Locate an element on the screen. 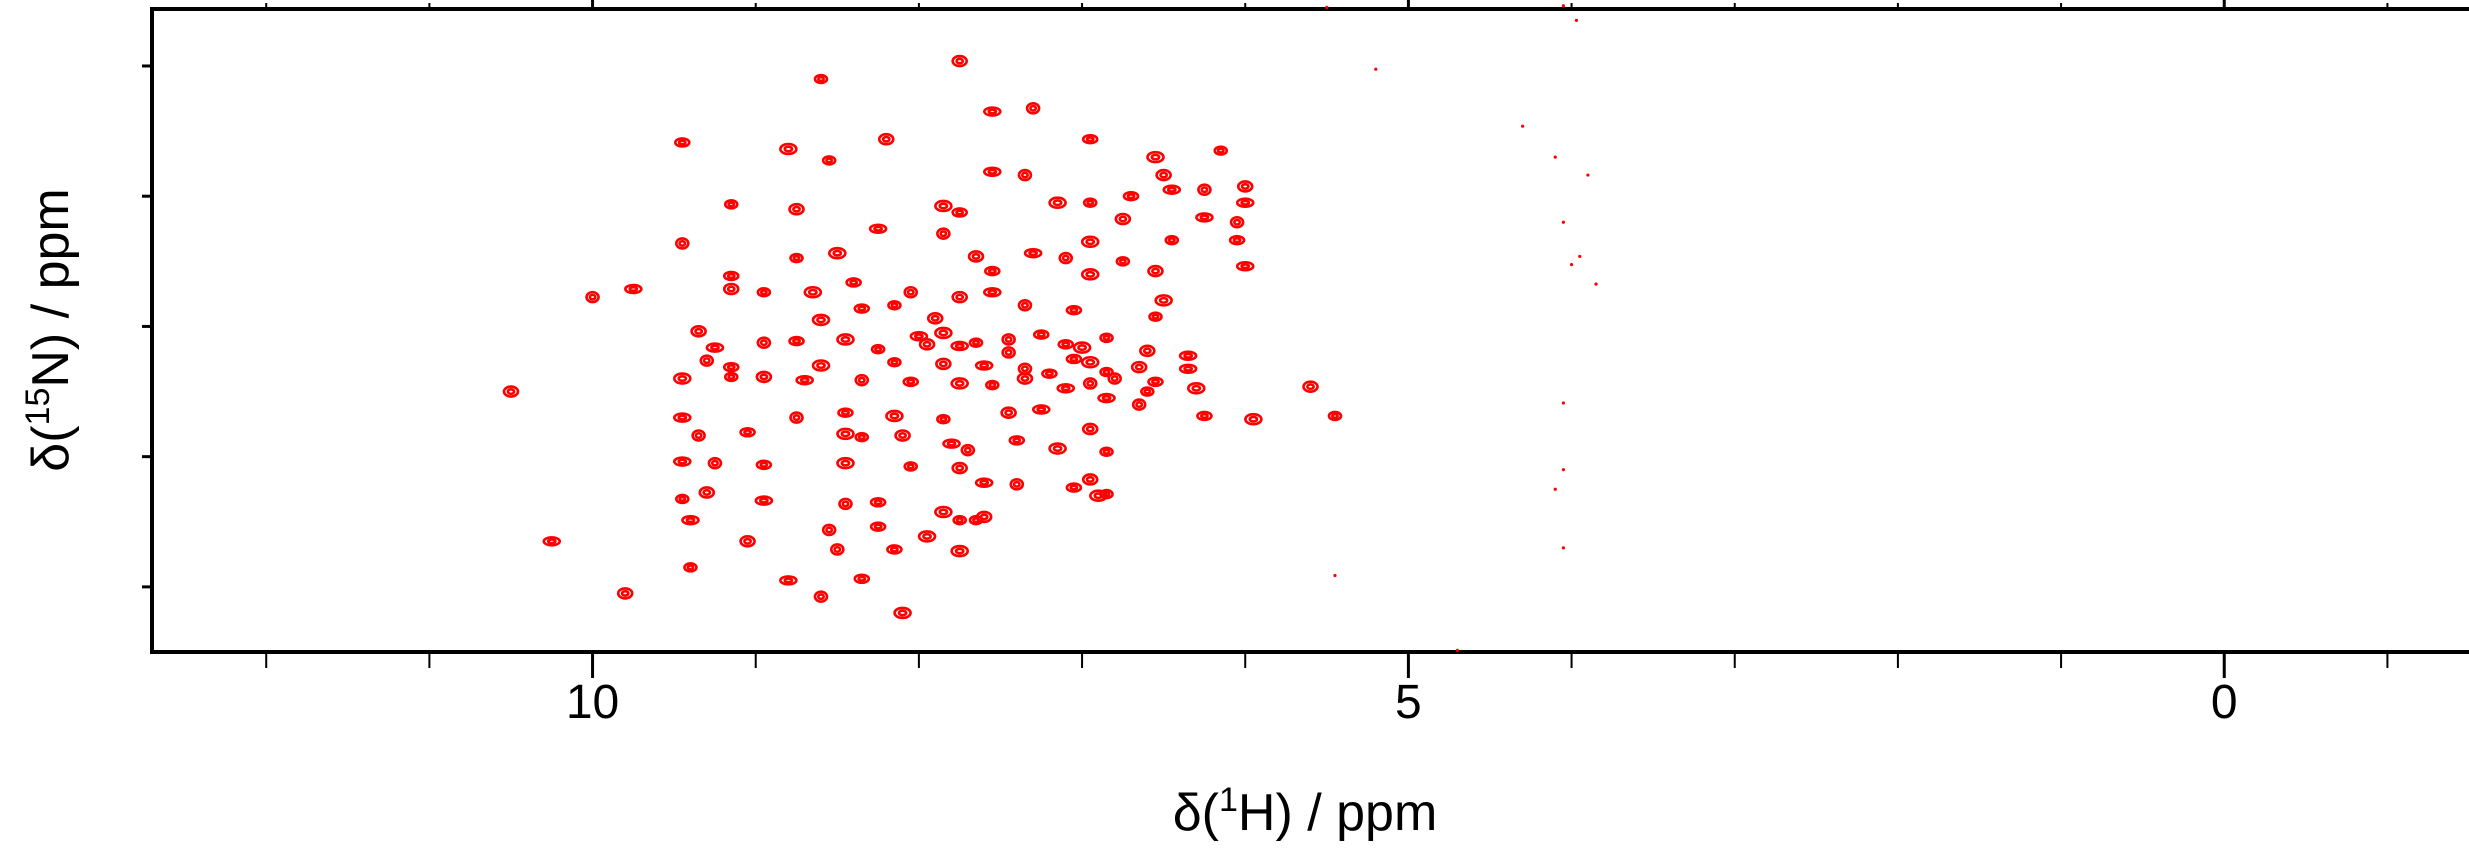 The height and width of the screenshot is (852, 2469). y-axis-ticks is located at coordinates (147, 326).